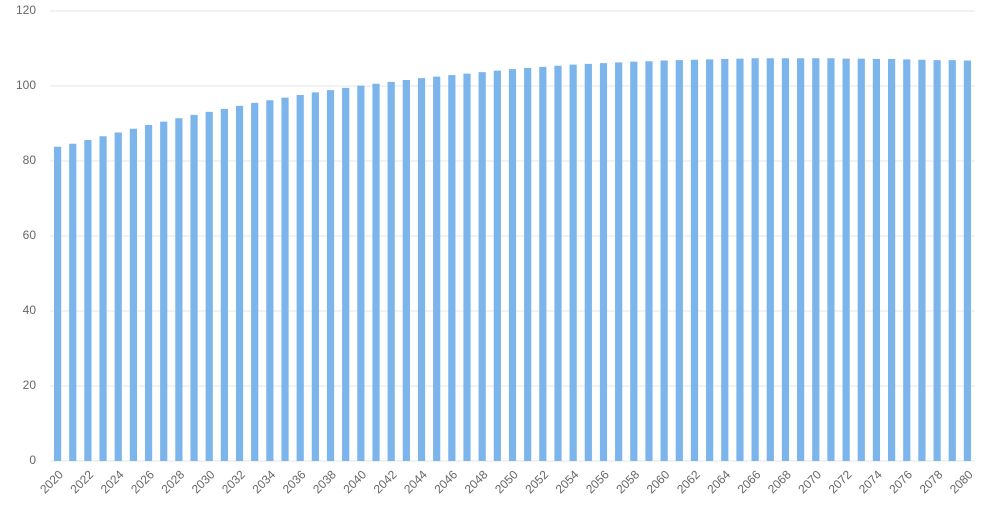 This screenshot has height=510, width=995. Describe the element at coordinates (30, 385) in the screenshot. I see `y-tick-label: 20` at that location.